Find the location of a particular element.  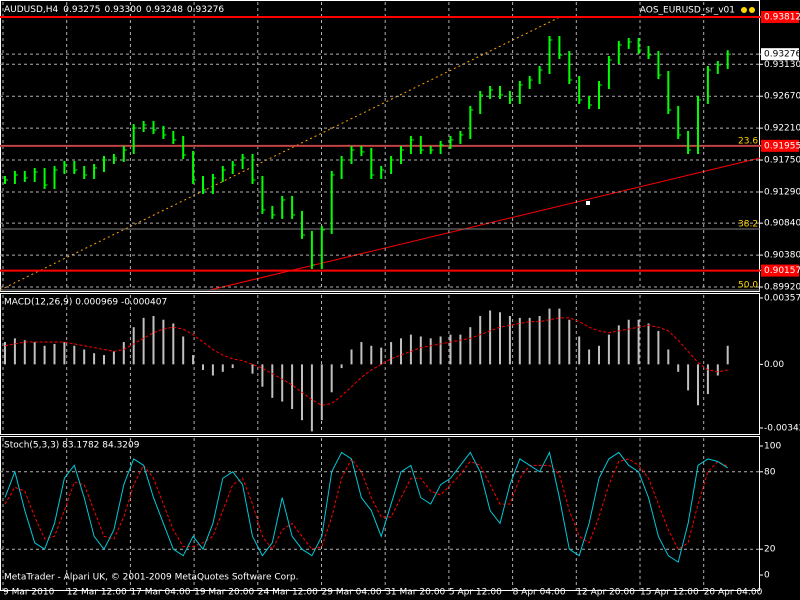

x-tick-label: 17 Mar 04:00 is located at coordinates (160, 593).